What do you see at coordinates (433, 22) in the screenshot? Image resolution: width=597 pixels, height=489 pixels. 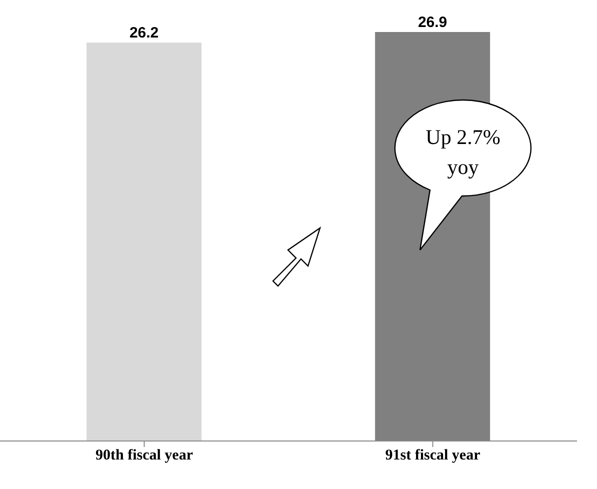 I see `data-label: 26.9` at bounding box center [433, 22].